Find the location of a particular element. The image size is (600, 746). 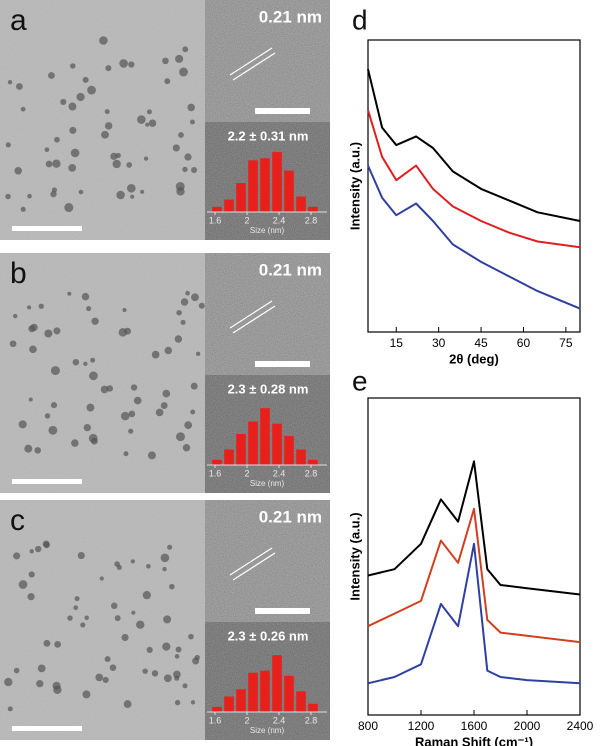

x-tick-label: 60 is located at coordinates (524, 343).